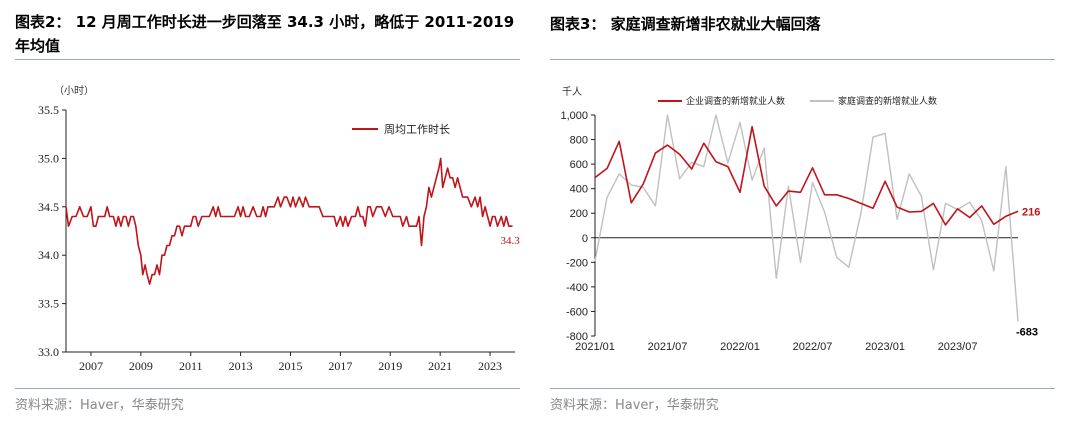 The width and height of the screenshot is (1080, 428). I want to click on source-left: 资料来源：Haver，华泰研究, so click(99, 405).